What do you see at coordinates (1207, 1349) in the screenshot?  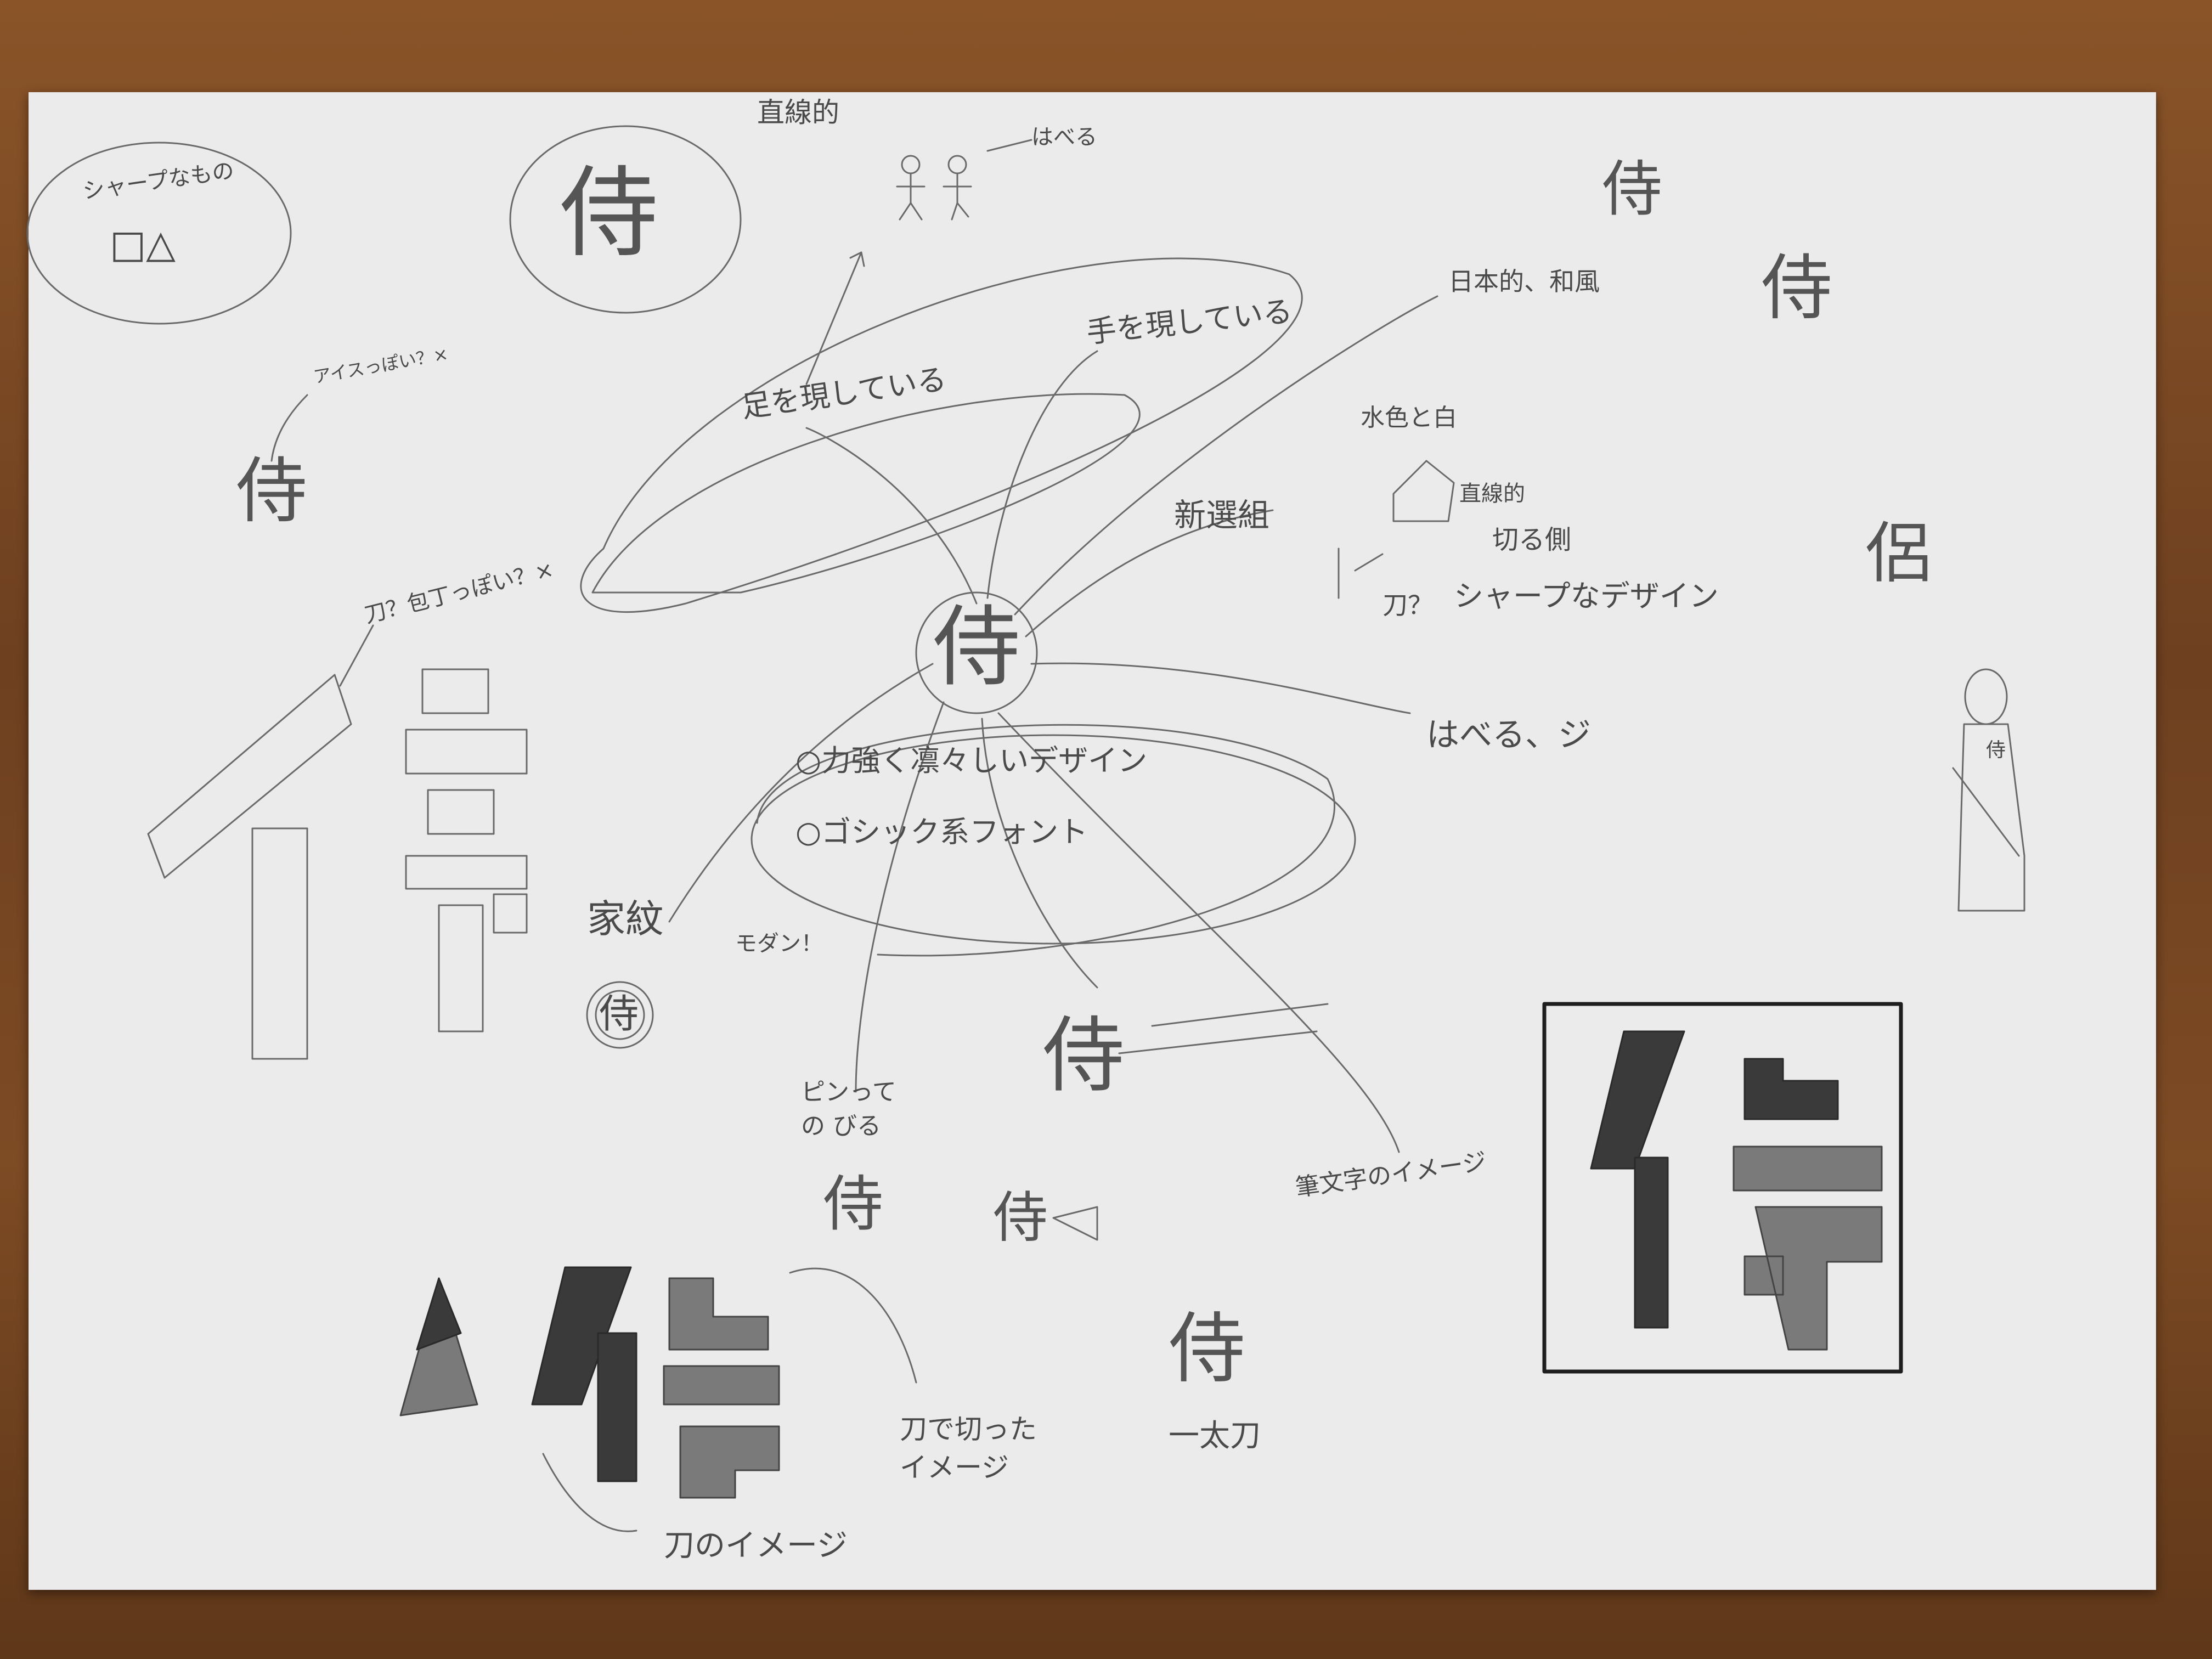 I see `kanji-variant-one-stroke: 侍` at bounding box center [1207, 1349].